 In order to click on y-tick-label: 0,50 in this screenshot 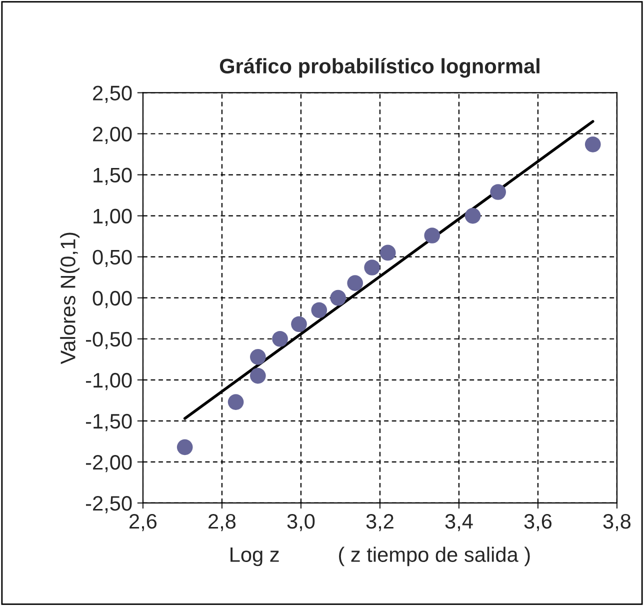, I will do `click(112, 259)`.